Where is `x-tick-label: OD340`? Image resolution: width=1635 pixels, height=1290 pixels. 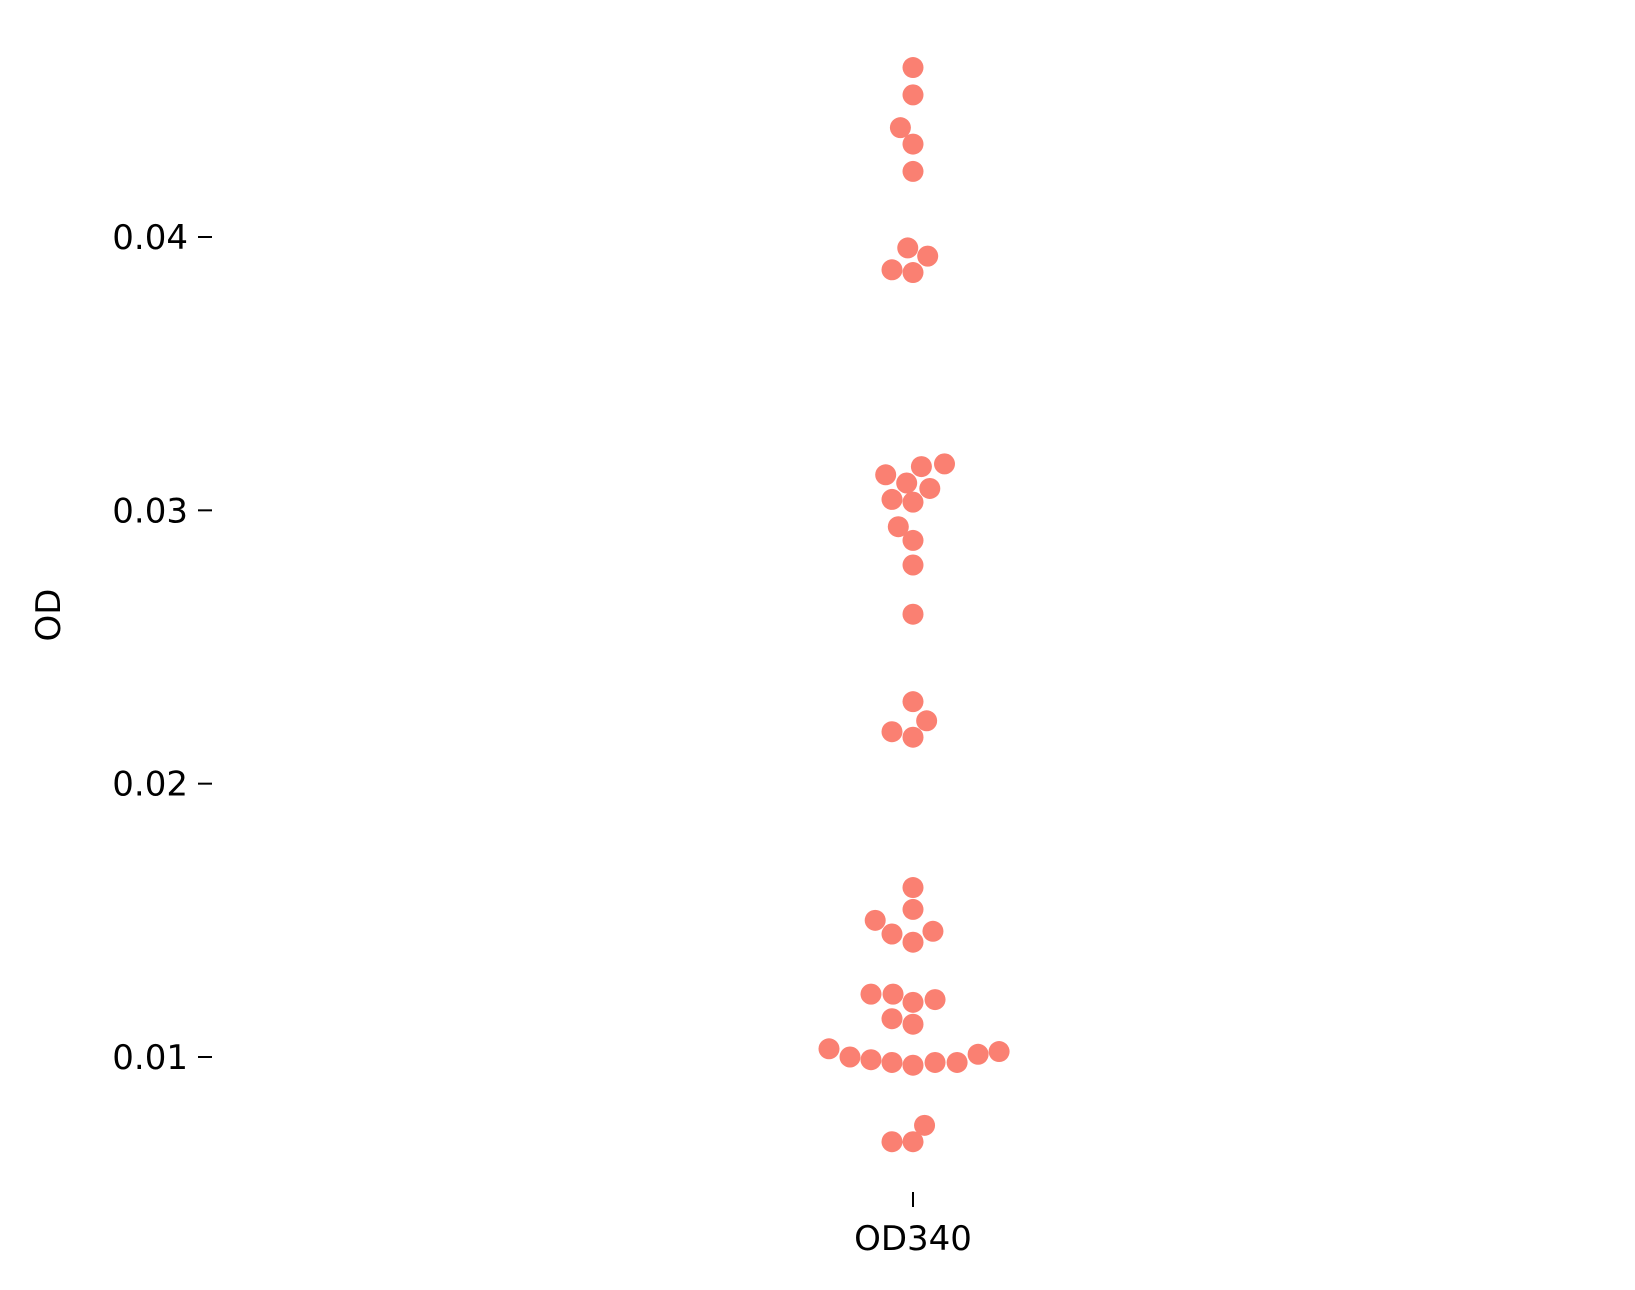 x-tick-label: OD340 is located at coordinates (913, 1239).